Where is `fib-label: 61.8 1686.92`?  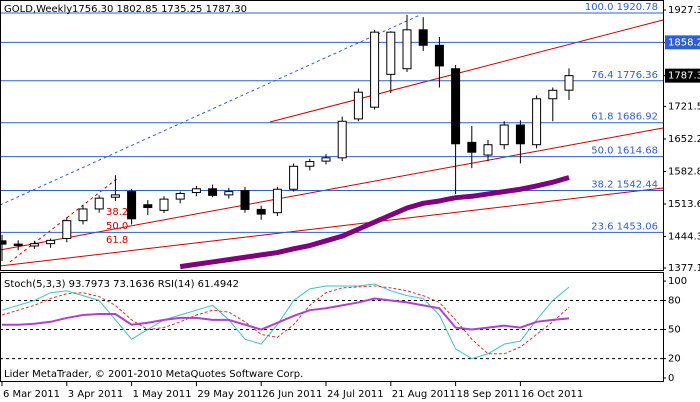
fib-label: 61.8 1686.92 is located at coordinates (624, 117).